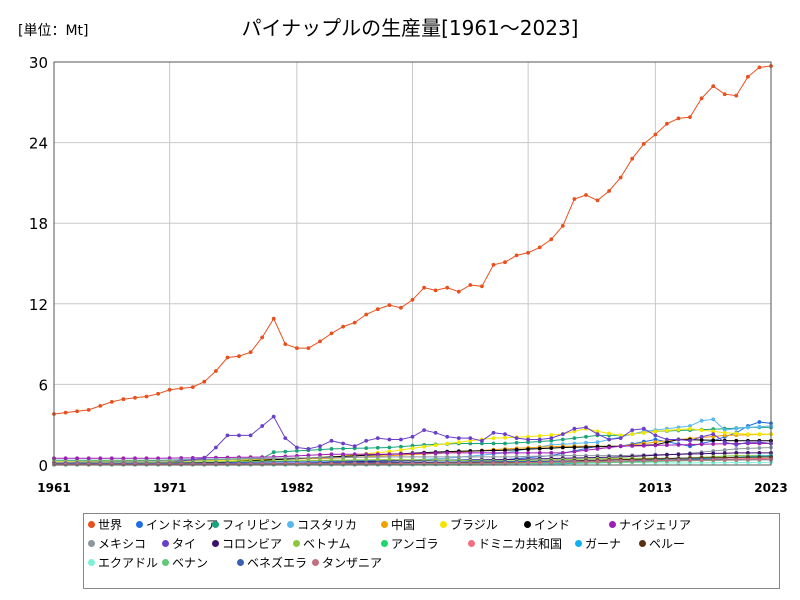  I want to click on legend-label: ベネズエラ, so click(277, 563).